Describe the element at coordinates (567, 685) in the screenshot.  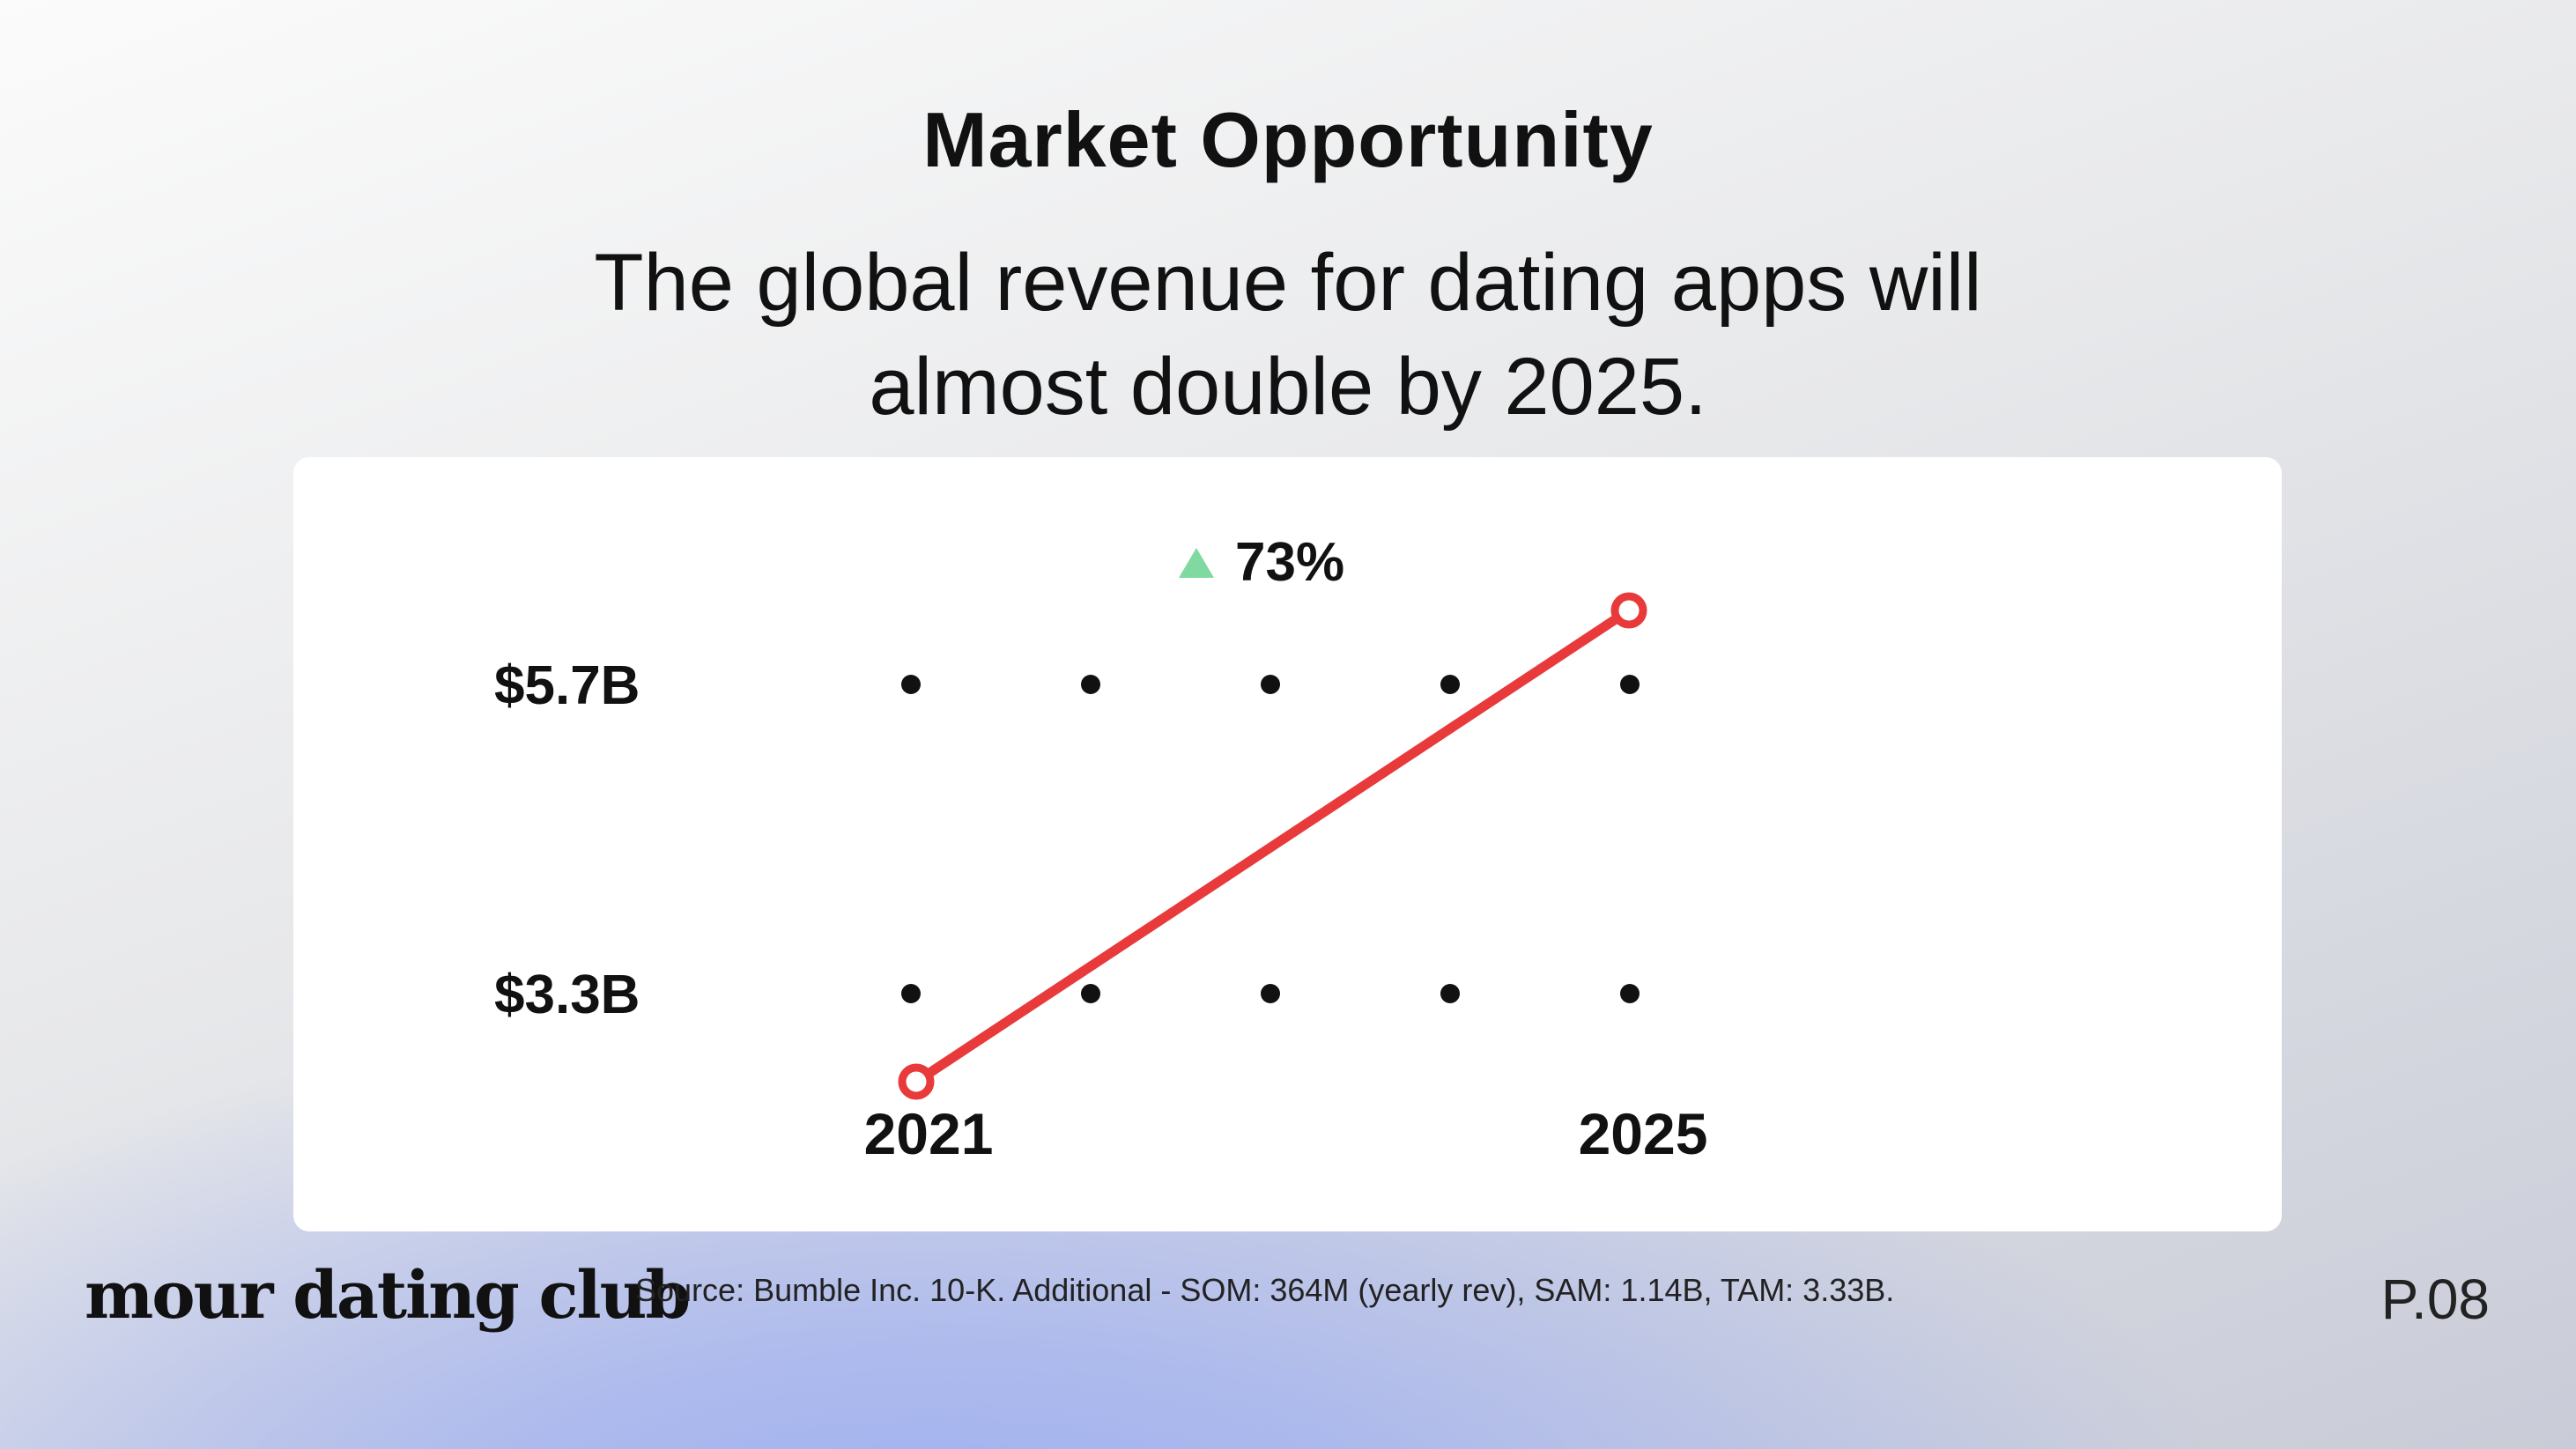
I see `y-tick-label: $5.7B` at that location.